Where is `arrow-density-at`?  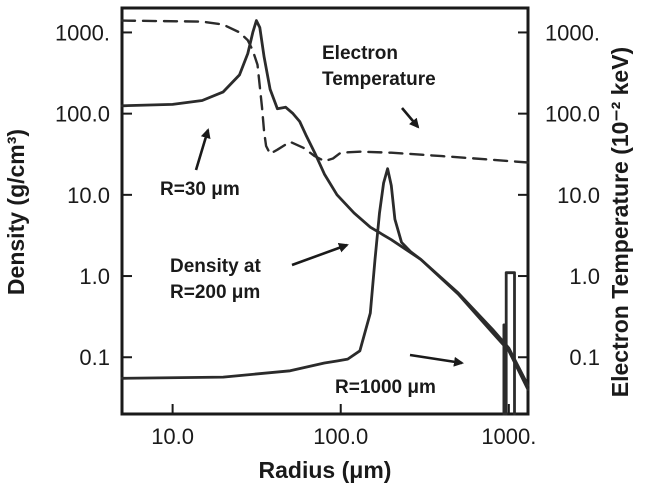 arrow-density-at is located at coordinates (320, 255).